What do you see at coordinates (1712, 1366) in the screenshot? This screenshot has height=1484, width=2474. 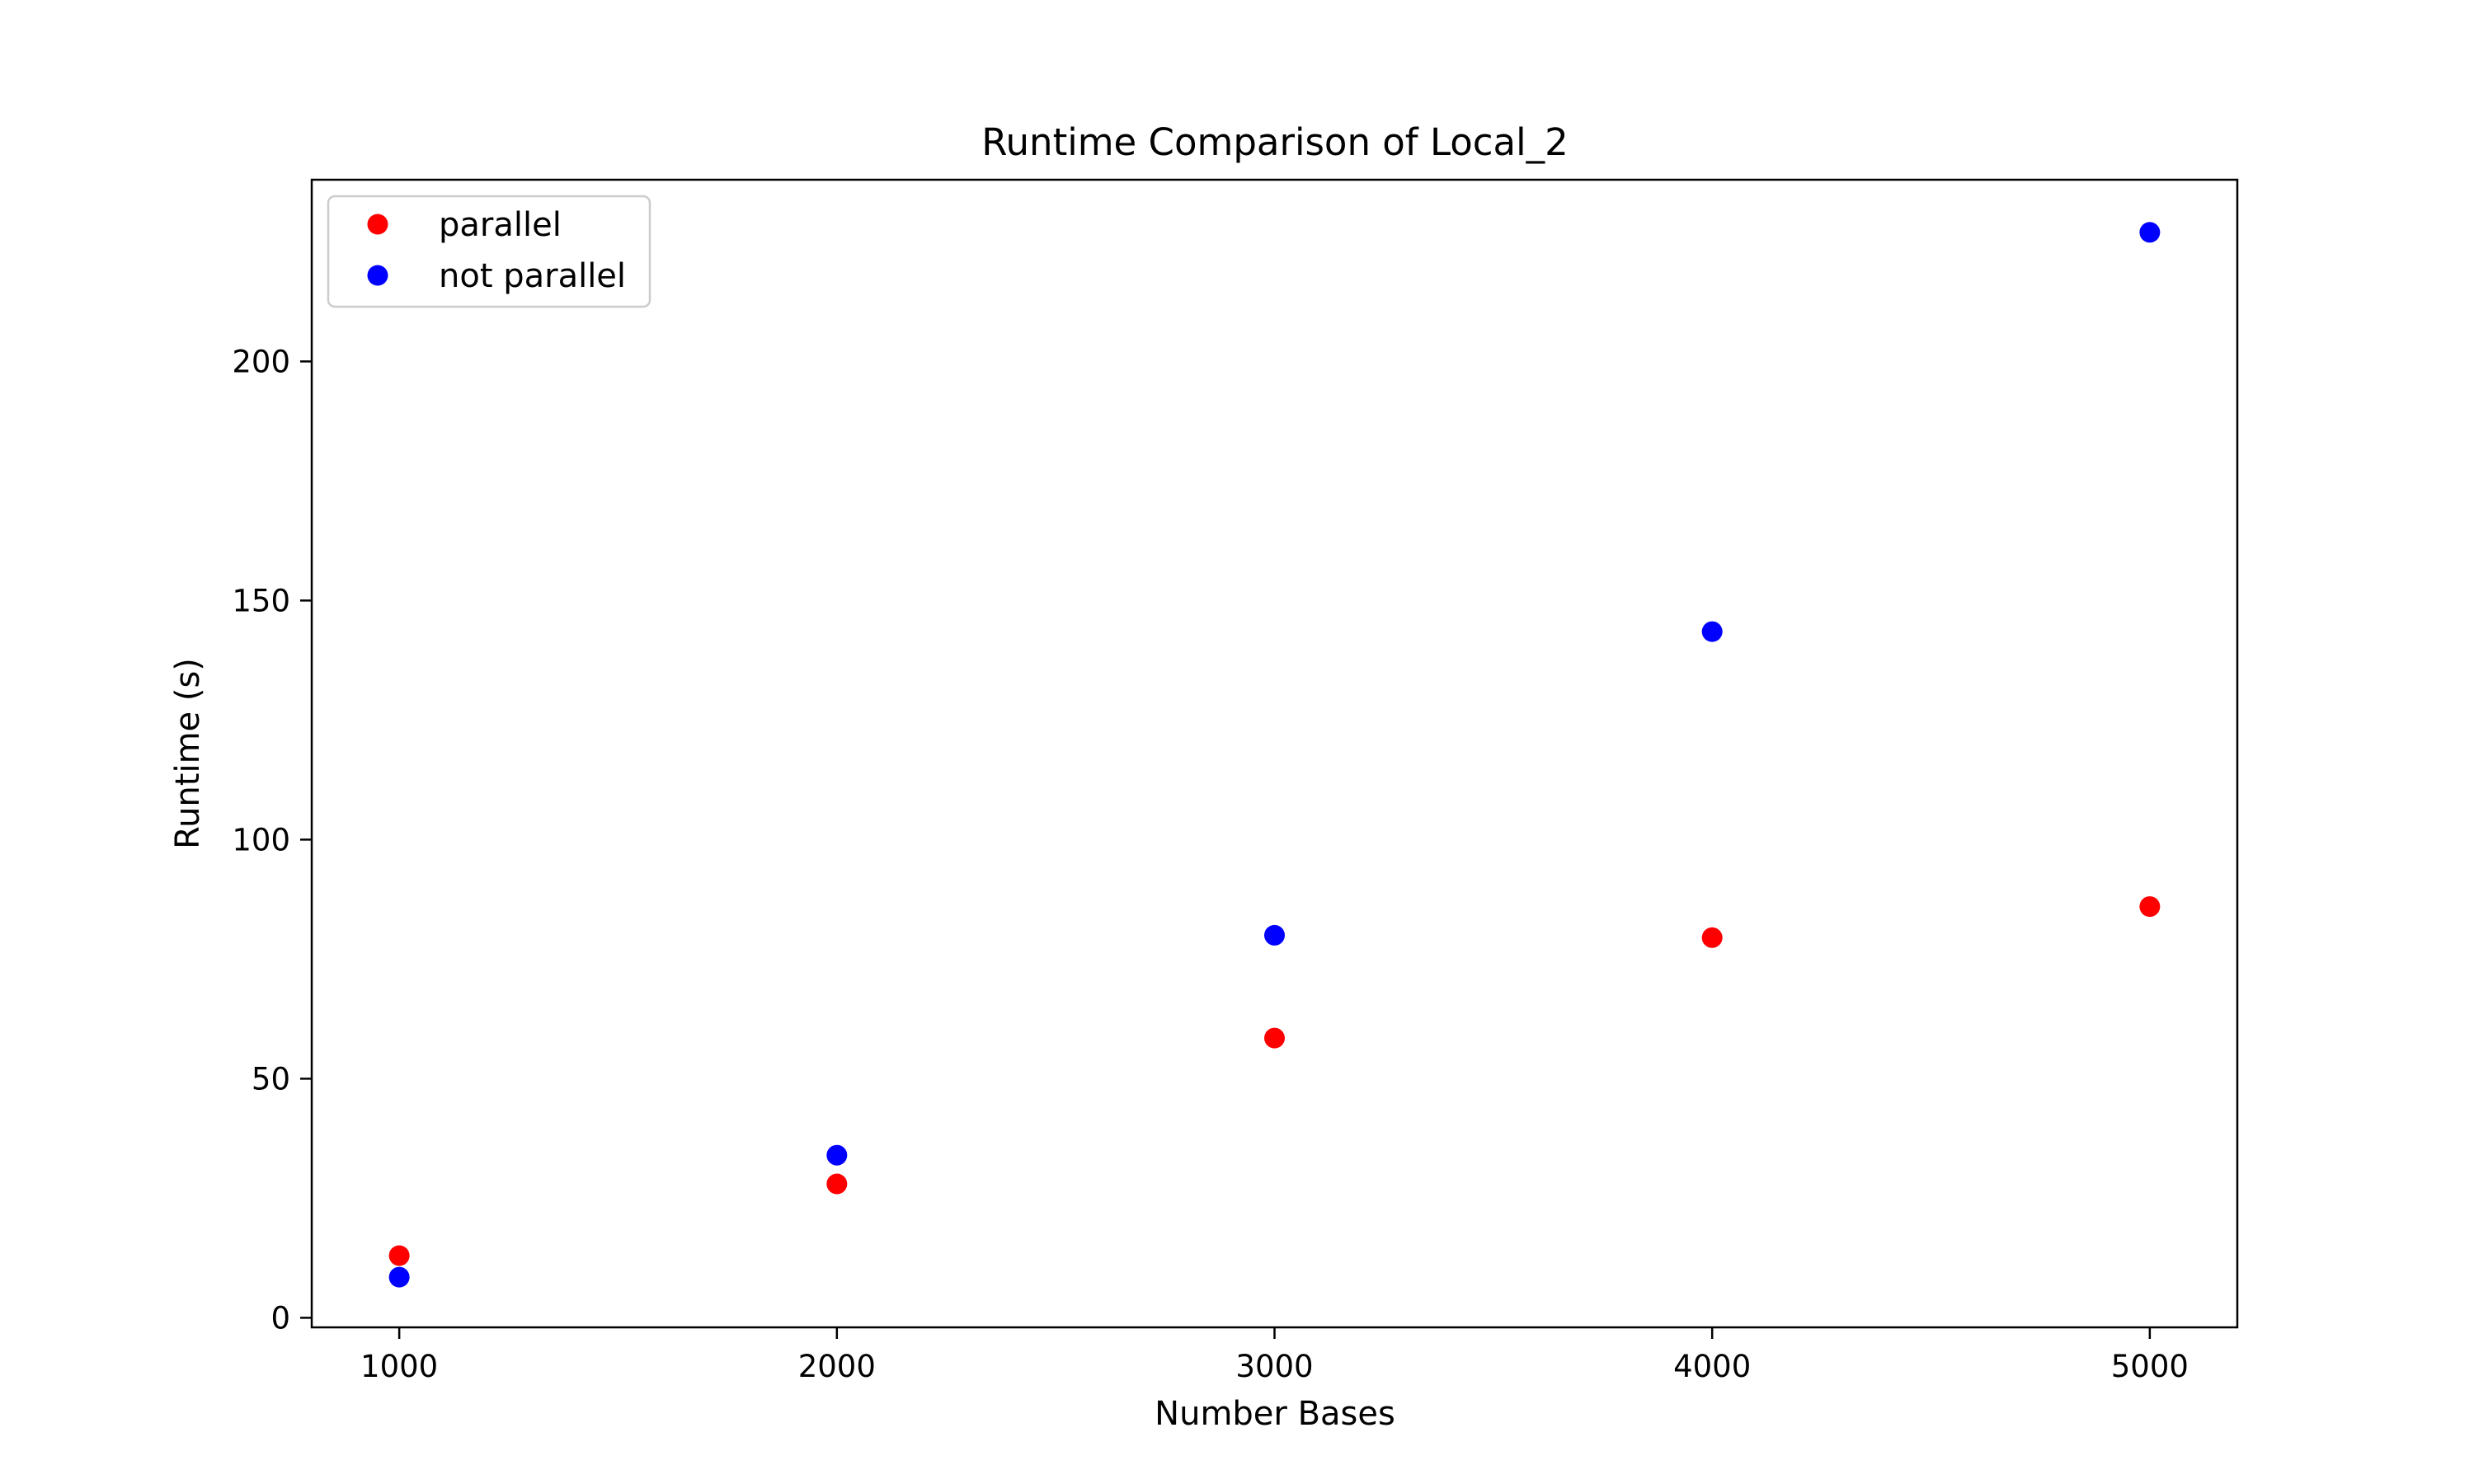 I see `x-tick-label: 4000` at bounding box center [1712, 1366].